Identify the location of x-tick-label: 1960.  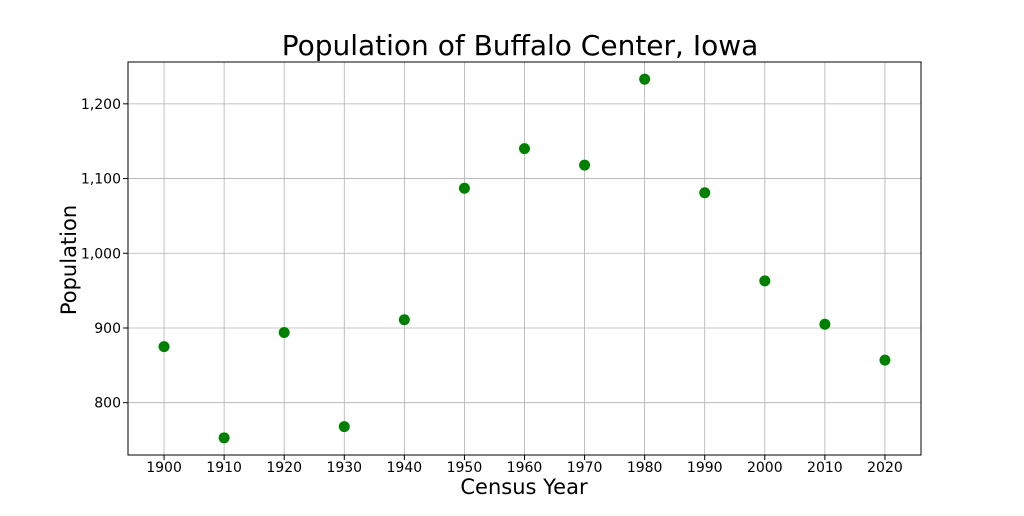
(525, 468).